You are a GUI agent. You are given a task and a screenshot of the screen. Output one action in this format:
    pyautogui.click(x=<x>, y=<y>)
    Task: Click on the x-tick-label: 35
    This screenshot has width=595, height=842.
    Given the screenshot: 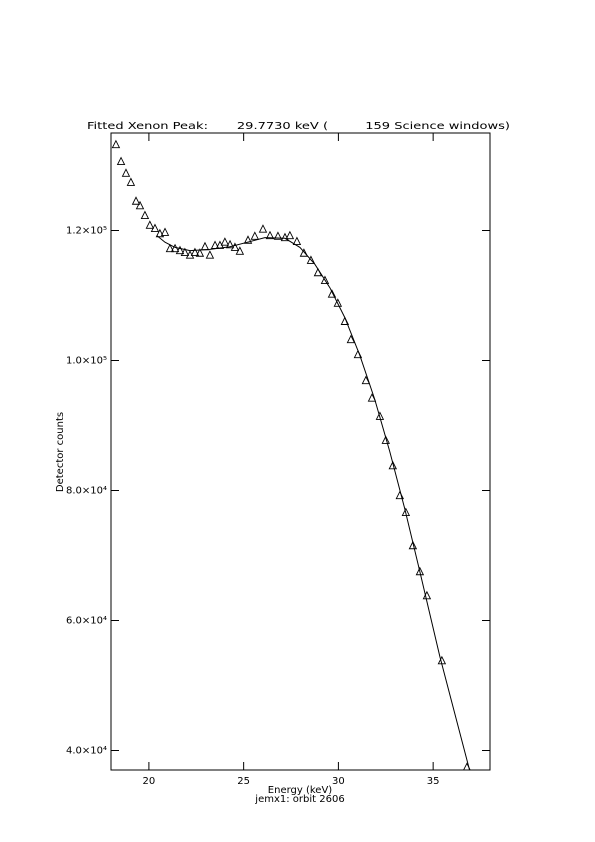 What is the action you would take?
    pyautogui.click(x=433, y=781)
    